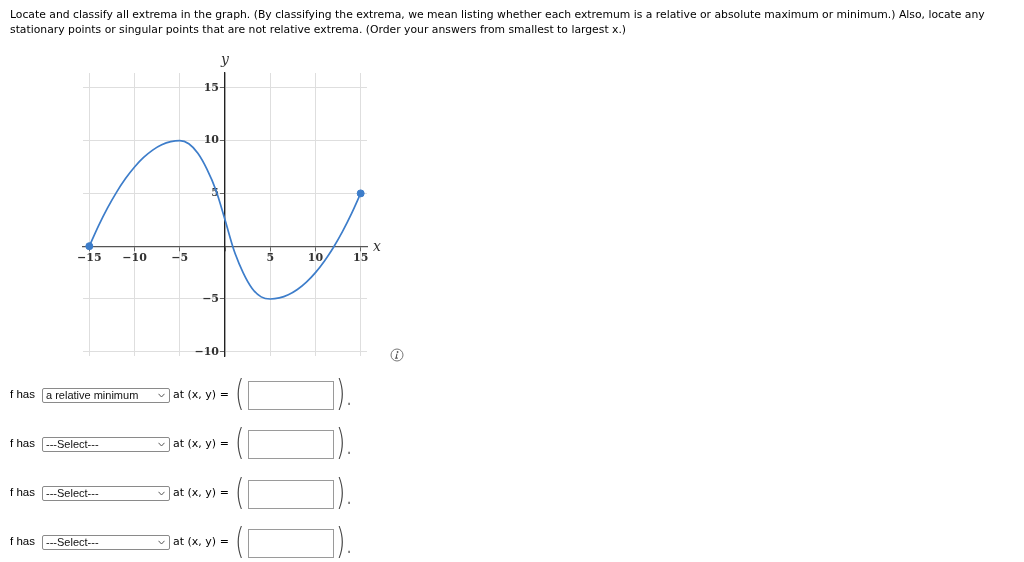  Describe the element at coordinates (211, 140) in the screenshot. I see `y-tick-label: 10` at that location.